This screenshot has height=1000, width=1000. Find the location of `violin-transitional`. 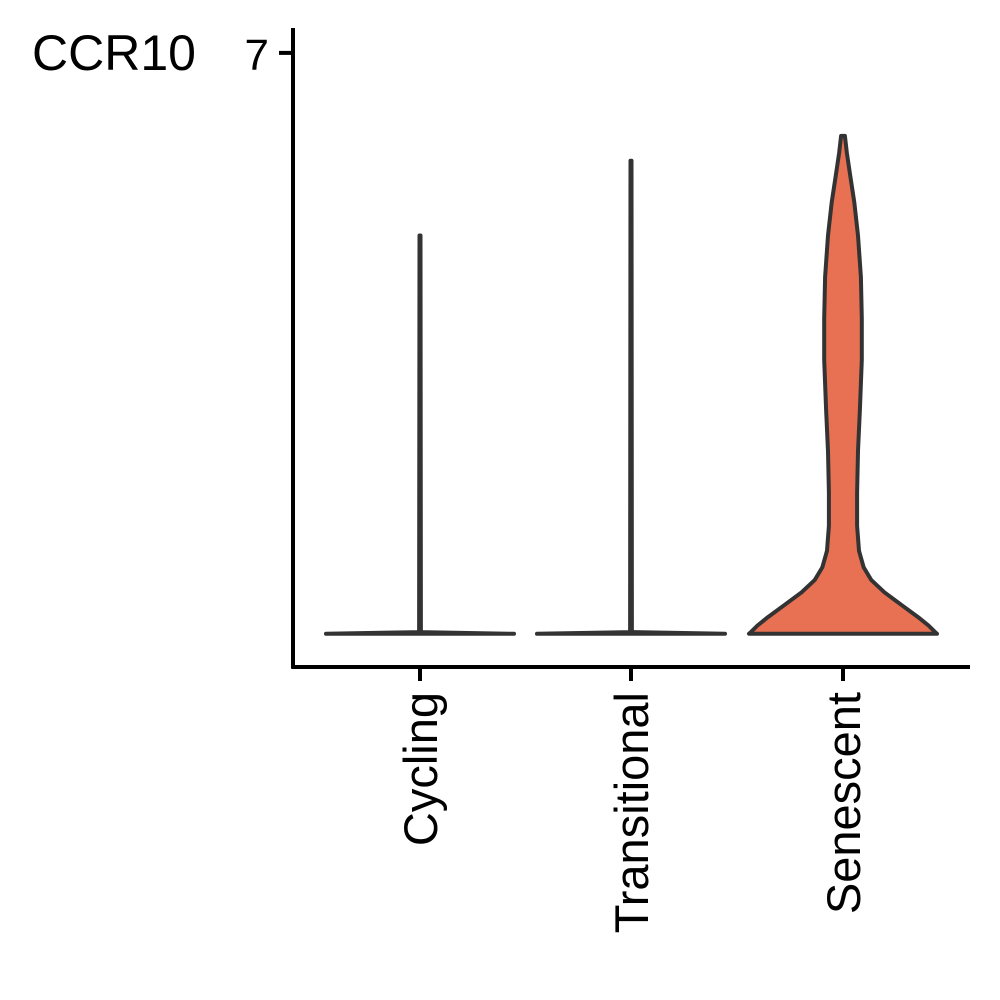

violin-transitional is located at coordinates (631, 397).